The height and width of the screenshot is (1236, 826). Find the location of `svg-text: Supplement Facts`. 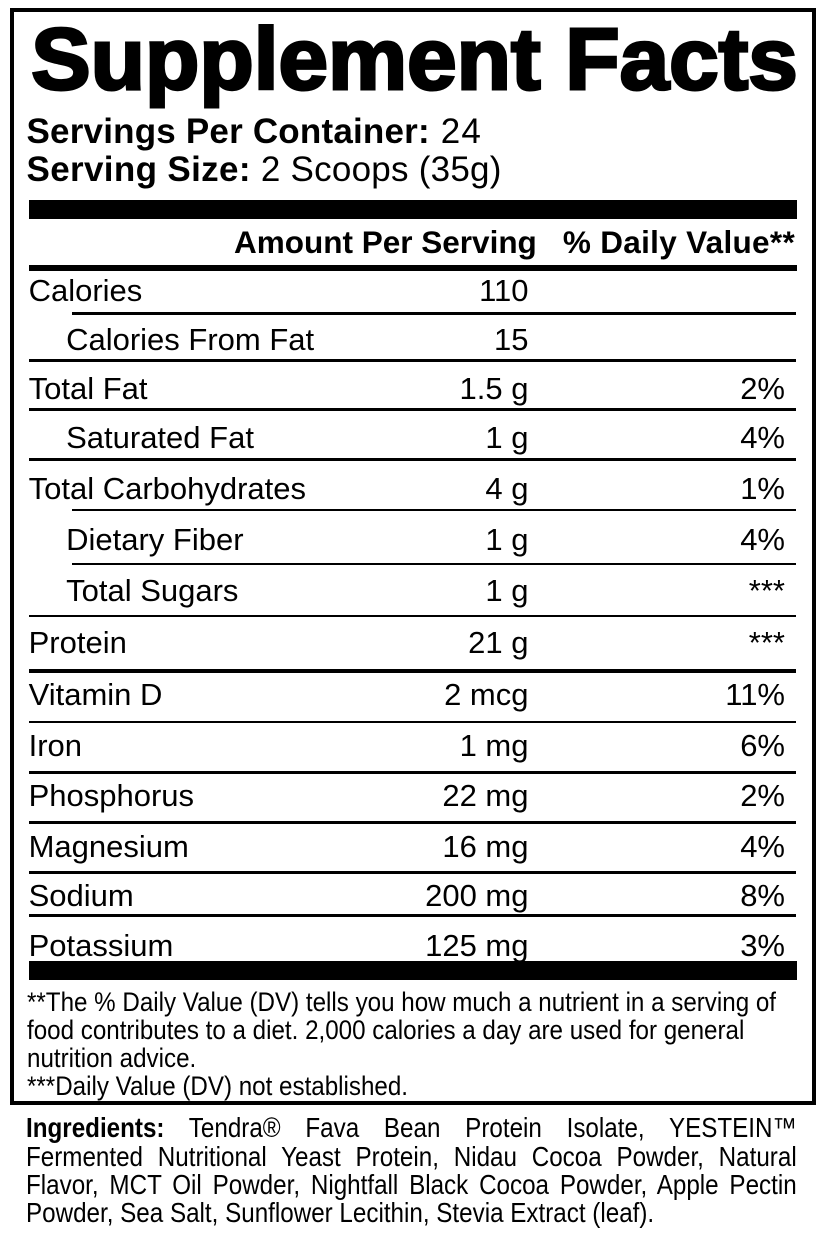

svg-text: Supplement Facts is located at coordinates (414, 59).